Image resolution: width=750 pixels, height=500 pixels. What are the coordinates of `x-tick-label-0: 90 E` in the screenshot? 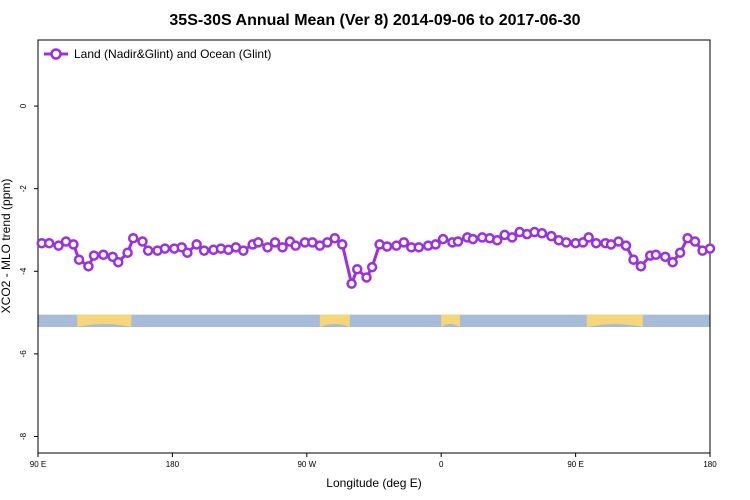 It's located at (38, 464).